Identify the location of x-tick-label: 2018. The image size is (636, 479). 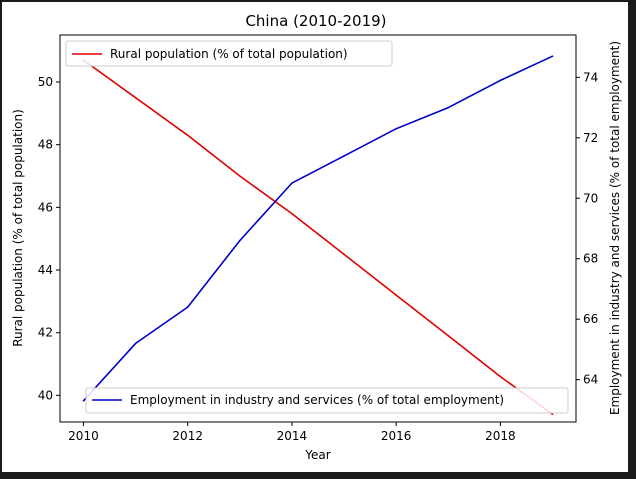
(500, 436).